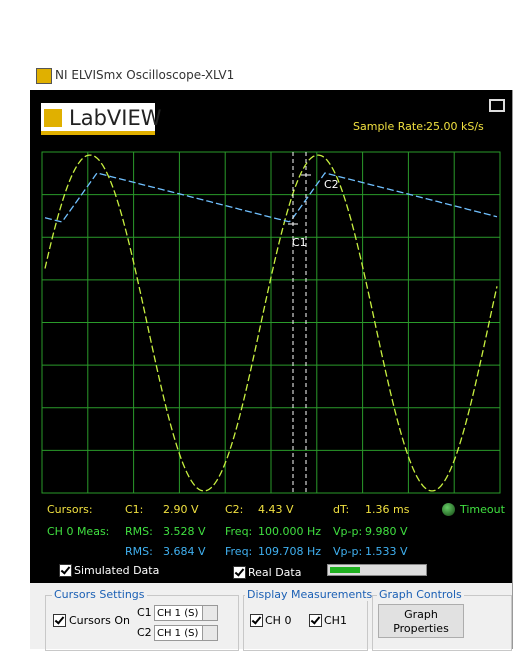  Describe the element at coordinates (117, 570) in the screenshot. I see `checkbox-label: Simulated Data` at that location.